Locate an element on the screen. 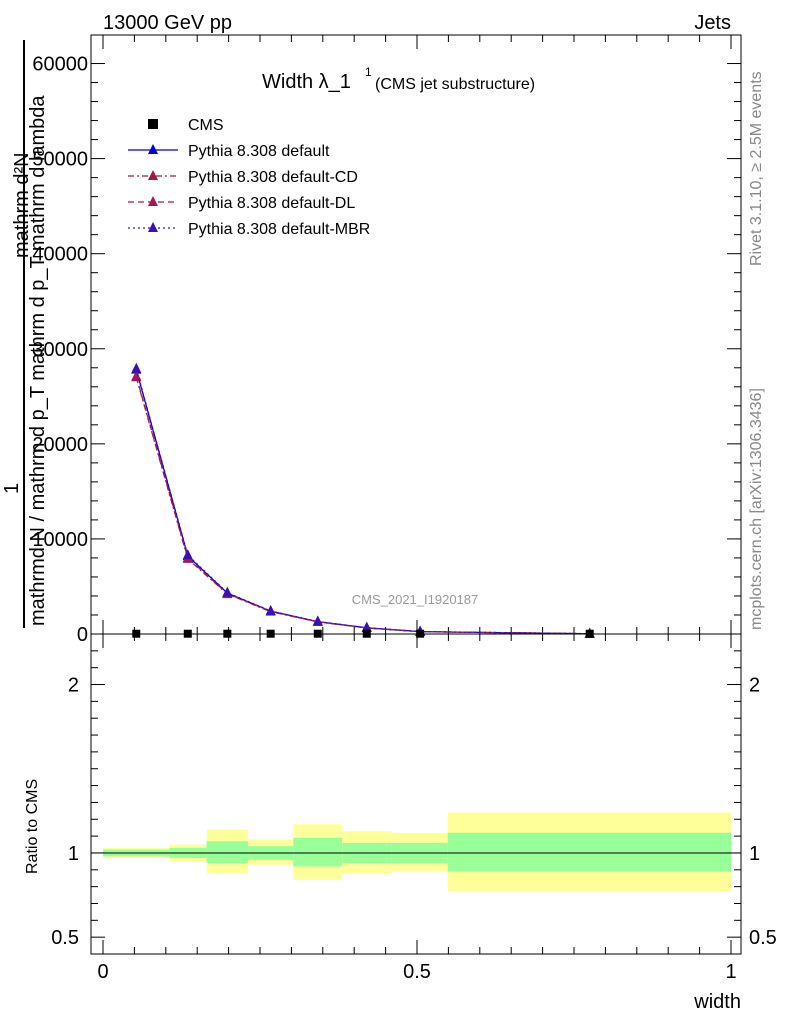  y-tick-label: 50000 is located at coordinates (60, 160).